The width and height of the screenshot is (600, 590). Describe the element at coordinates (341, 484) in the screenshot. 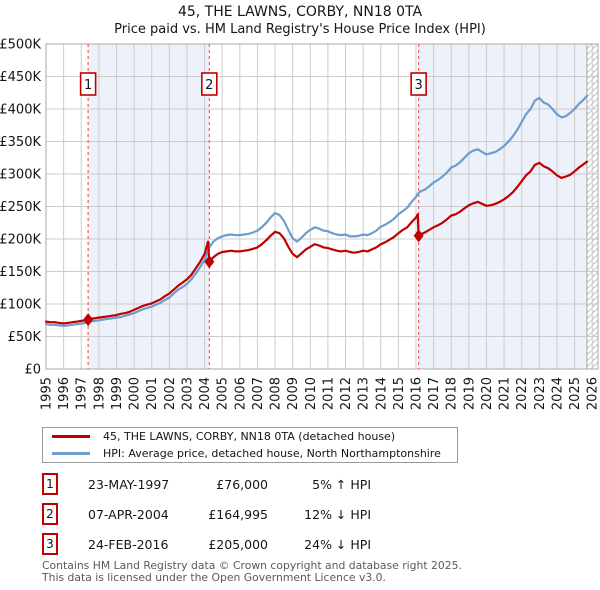

I see `sale-hpi-comparison: 5% ↑ HPI` at that location.